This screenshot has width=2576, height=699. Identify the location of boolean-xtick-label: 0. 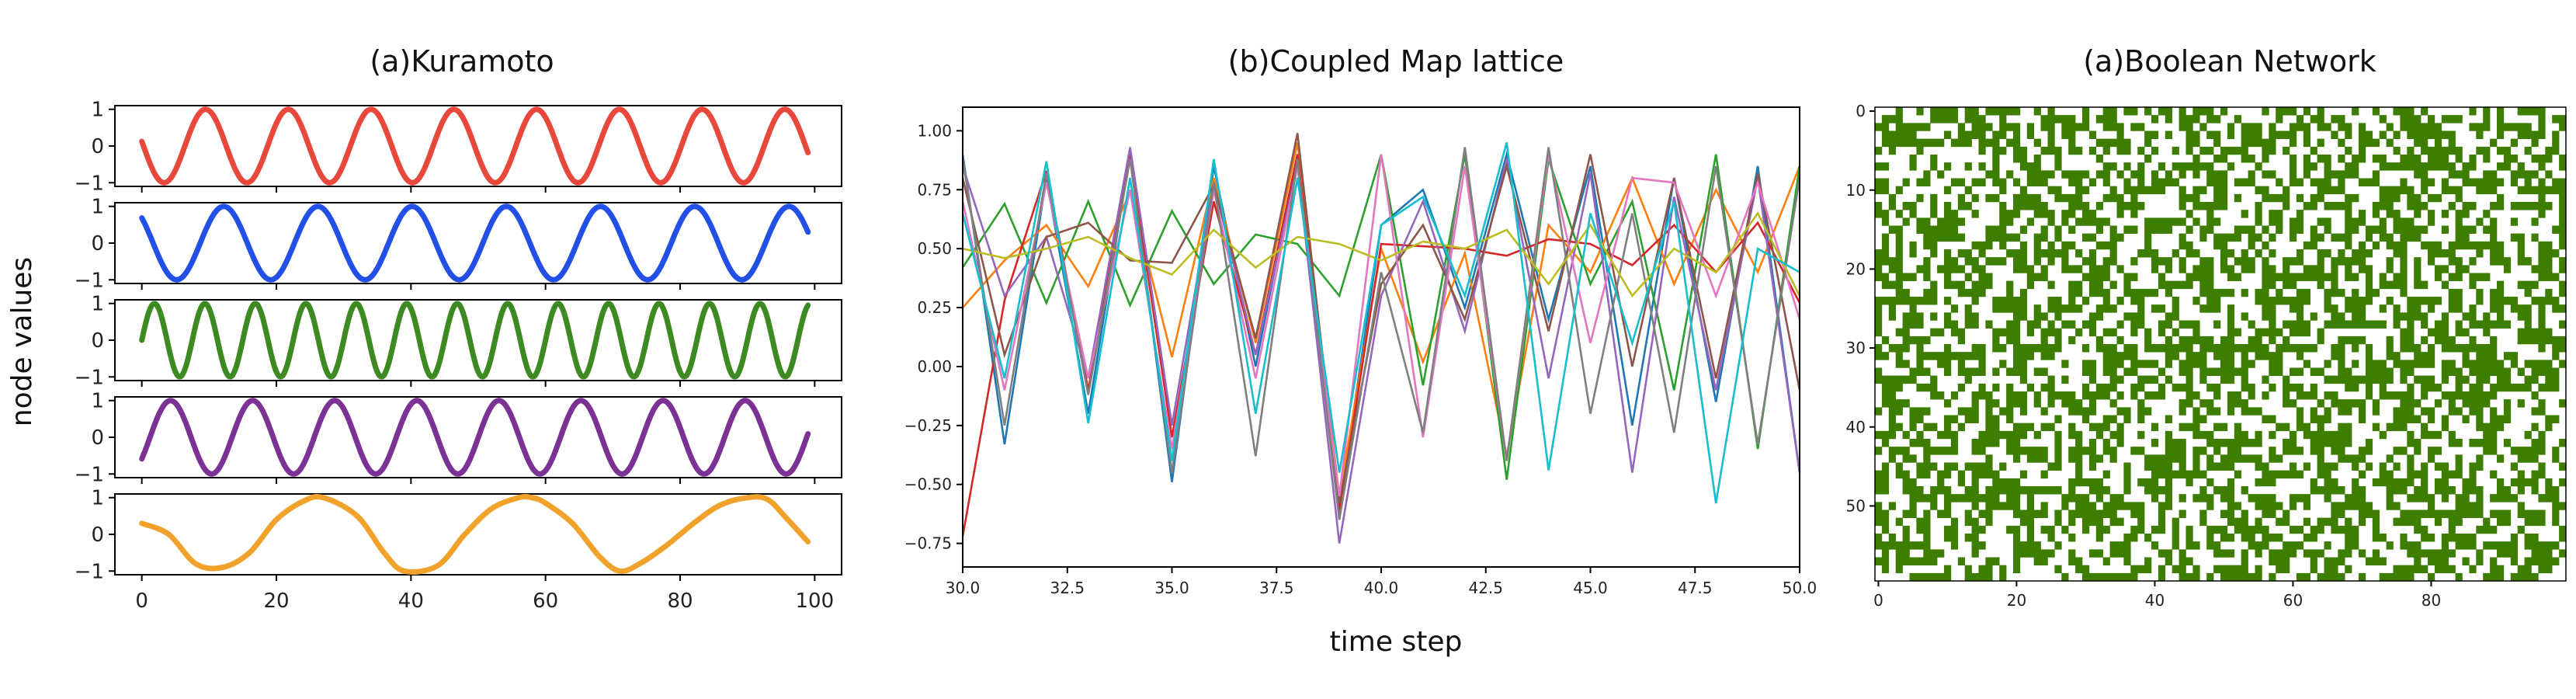
(1878, 600).